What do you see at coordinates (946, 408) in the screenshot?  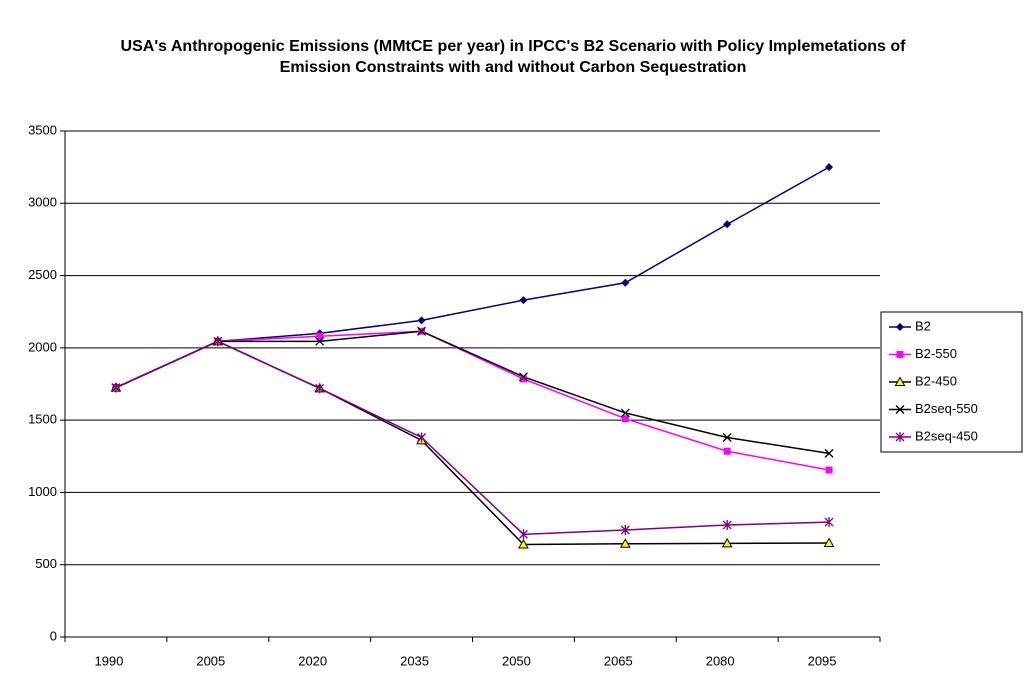 I see `legend-label: B2seq-550` at bounding box center [946, 408].